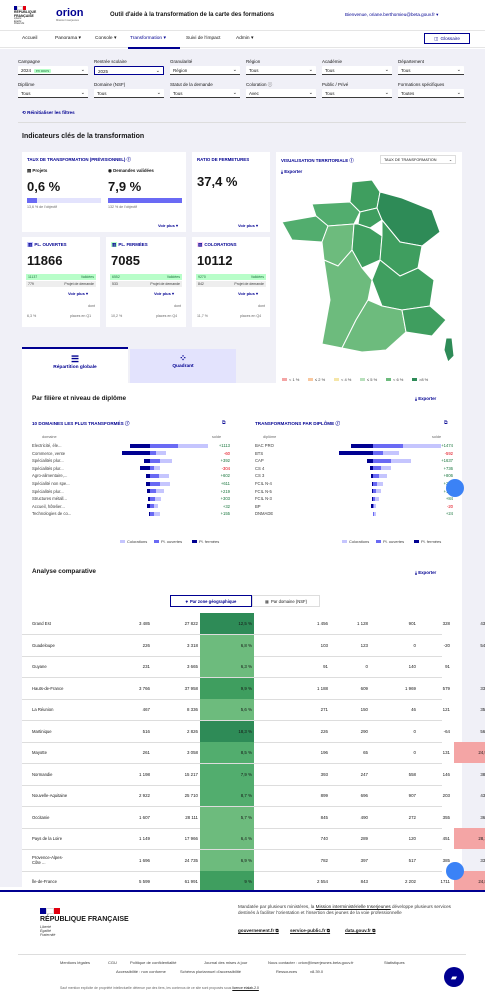 Image resolution: width=485 pixels, height=1000 pixels. I want to click on tab-par-zone: ⌖ Par zone géographique, so click(211, 601).